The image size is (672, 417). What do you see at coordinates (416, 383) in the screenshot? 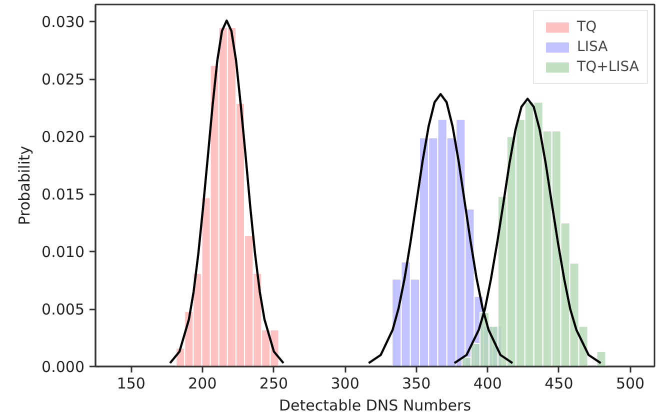
I see `x-tick-label: 350` at bounding box center [416, 383].